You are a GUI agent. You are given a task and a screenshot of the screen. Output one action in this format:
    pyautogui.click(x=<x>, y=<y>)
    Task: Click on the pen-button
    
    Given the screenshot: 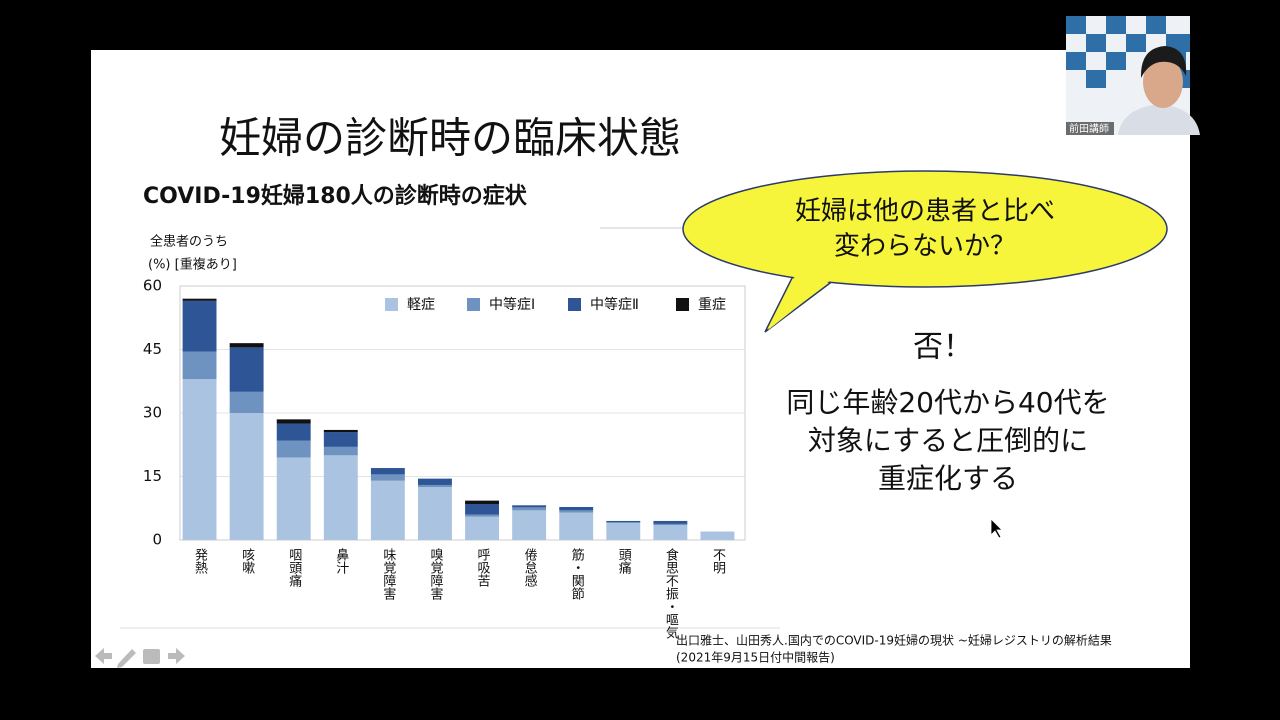 What is the action you would take?
    pyautogui.click(x=126, y=658)
    